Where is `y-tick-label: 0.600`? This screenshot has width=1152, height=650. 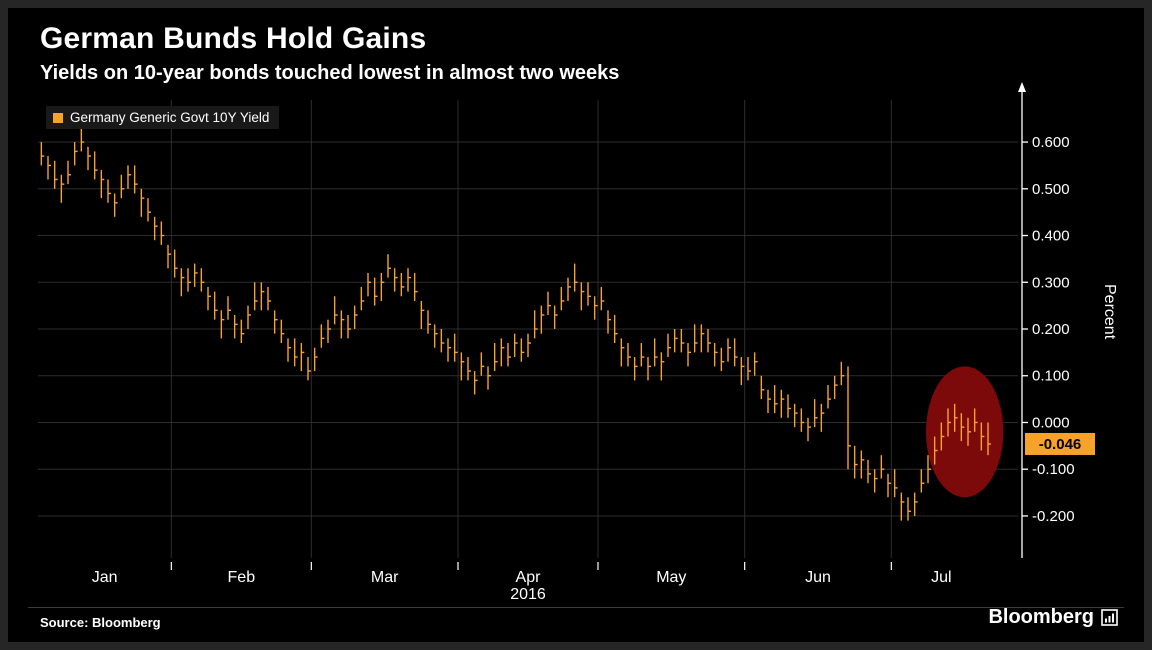 y-tick-label: 0.600 is located at coordinates (1051, 142).